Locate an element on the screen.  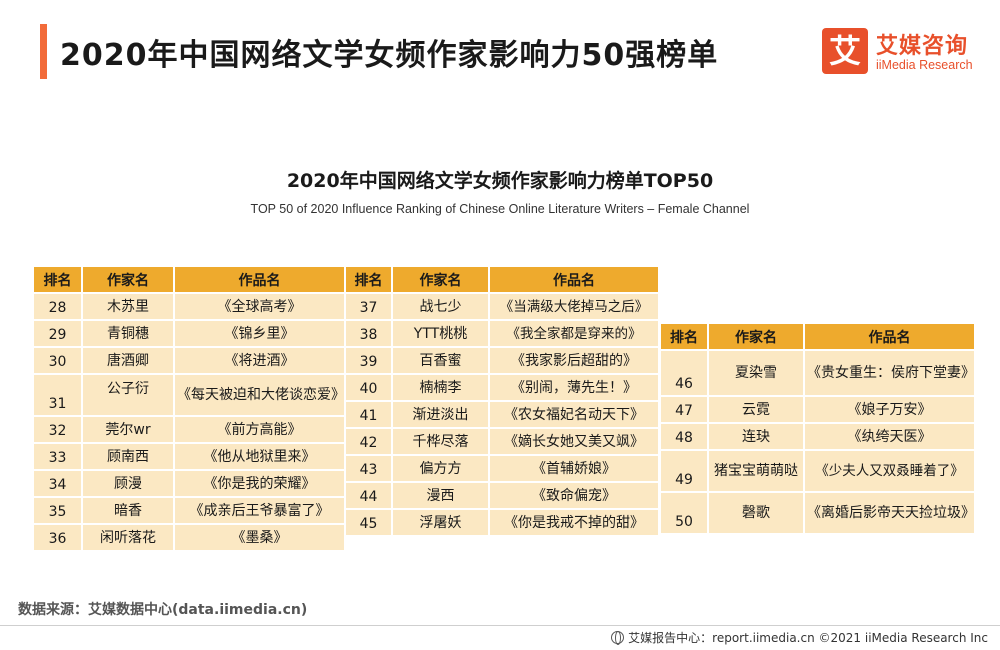
table-row: 45 浮屠妖 《你是我戒不掉的甜》 is located at coordinates (502, 523).